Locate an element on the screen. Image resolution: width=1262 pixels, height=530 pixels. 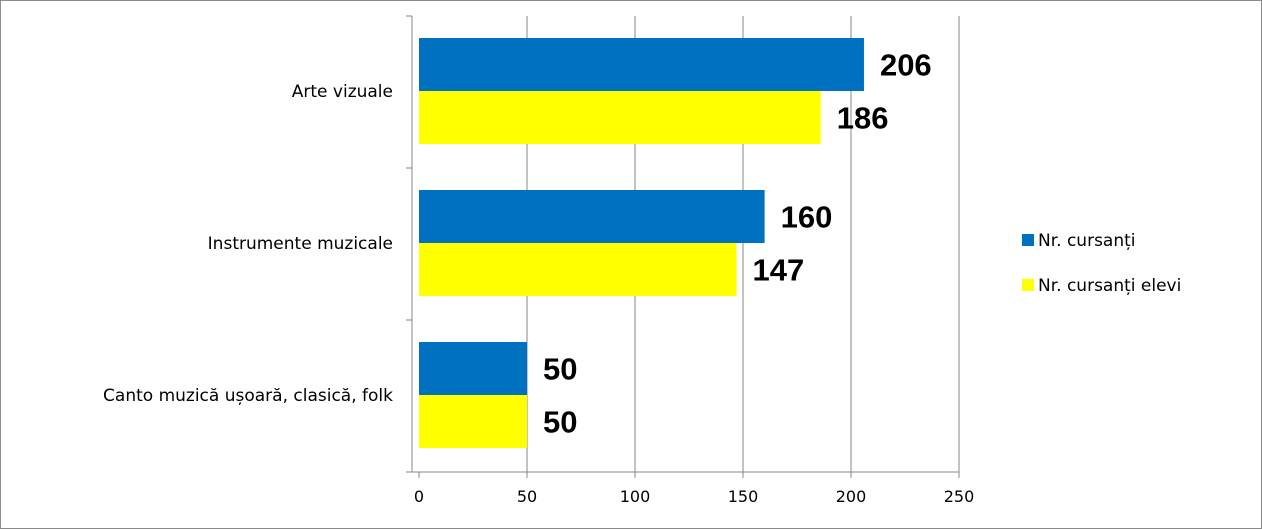
category-label: Canto muzică ușoară, clasică, folk is located at coordinates (248, 396).